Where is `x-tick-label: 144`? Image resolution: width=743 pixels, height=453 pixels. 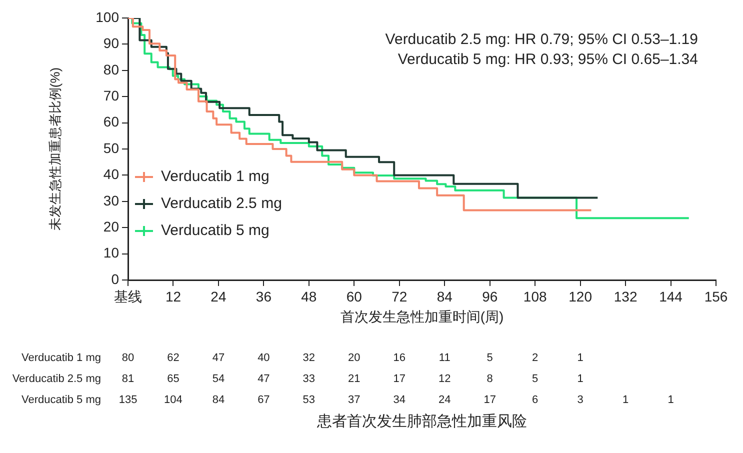 x-tick-label: 144 is located at coordinates (671, 296).